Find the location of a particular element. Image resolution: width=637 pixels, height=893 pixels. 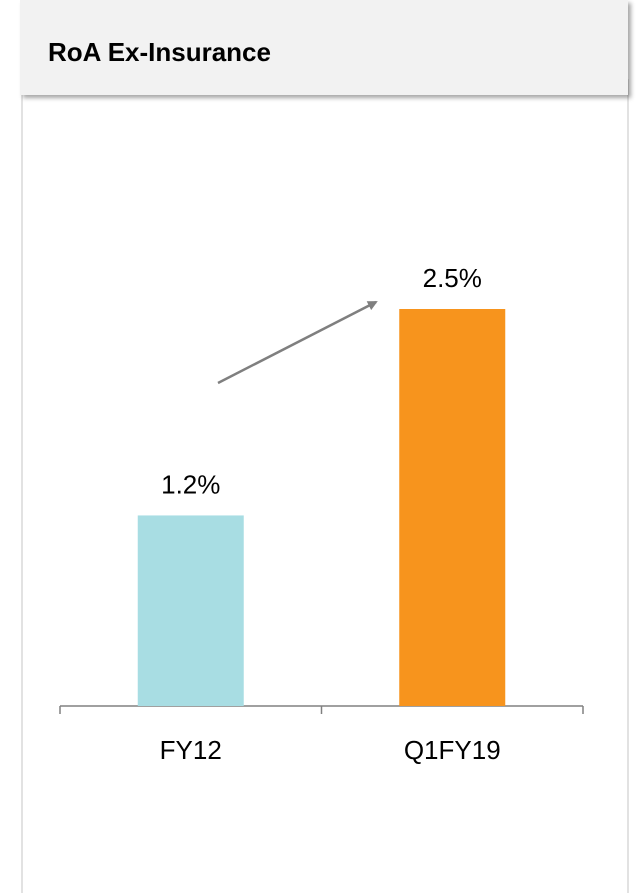

value-label: 1.2% is located at coordinates (190, 484).